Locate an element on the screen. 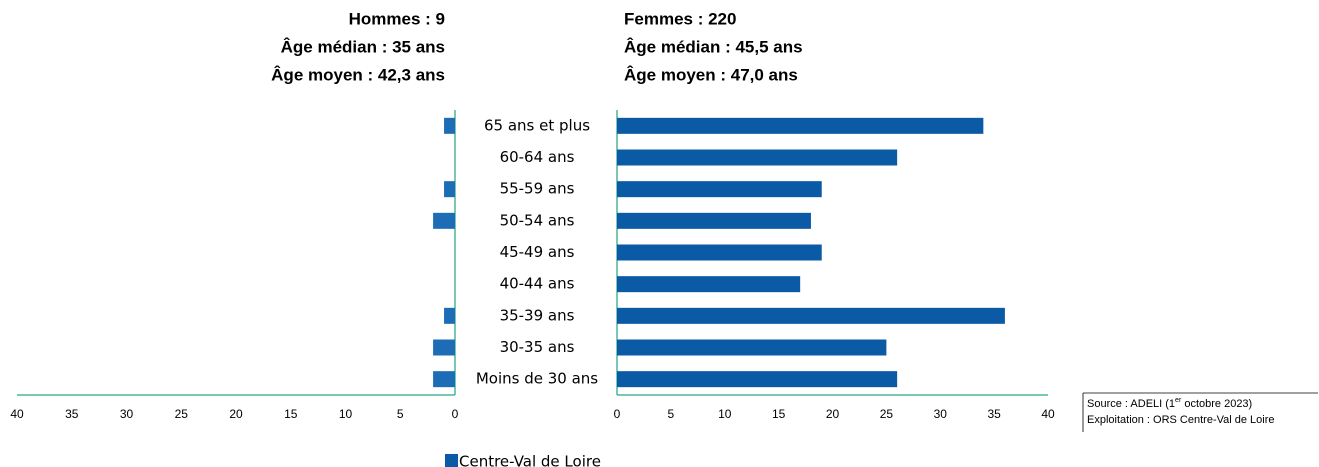 The image size is (1319, 467). category-label: 35-39 ans is located at coordinates (537, 315).